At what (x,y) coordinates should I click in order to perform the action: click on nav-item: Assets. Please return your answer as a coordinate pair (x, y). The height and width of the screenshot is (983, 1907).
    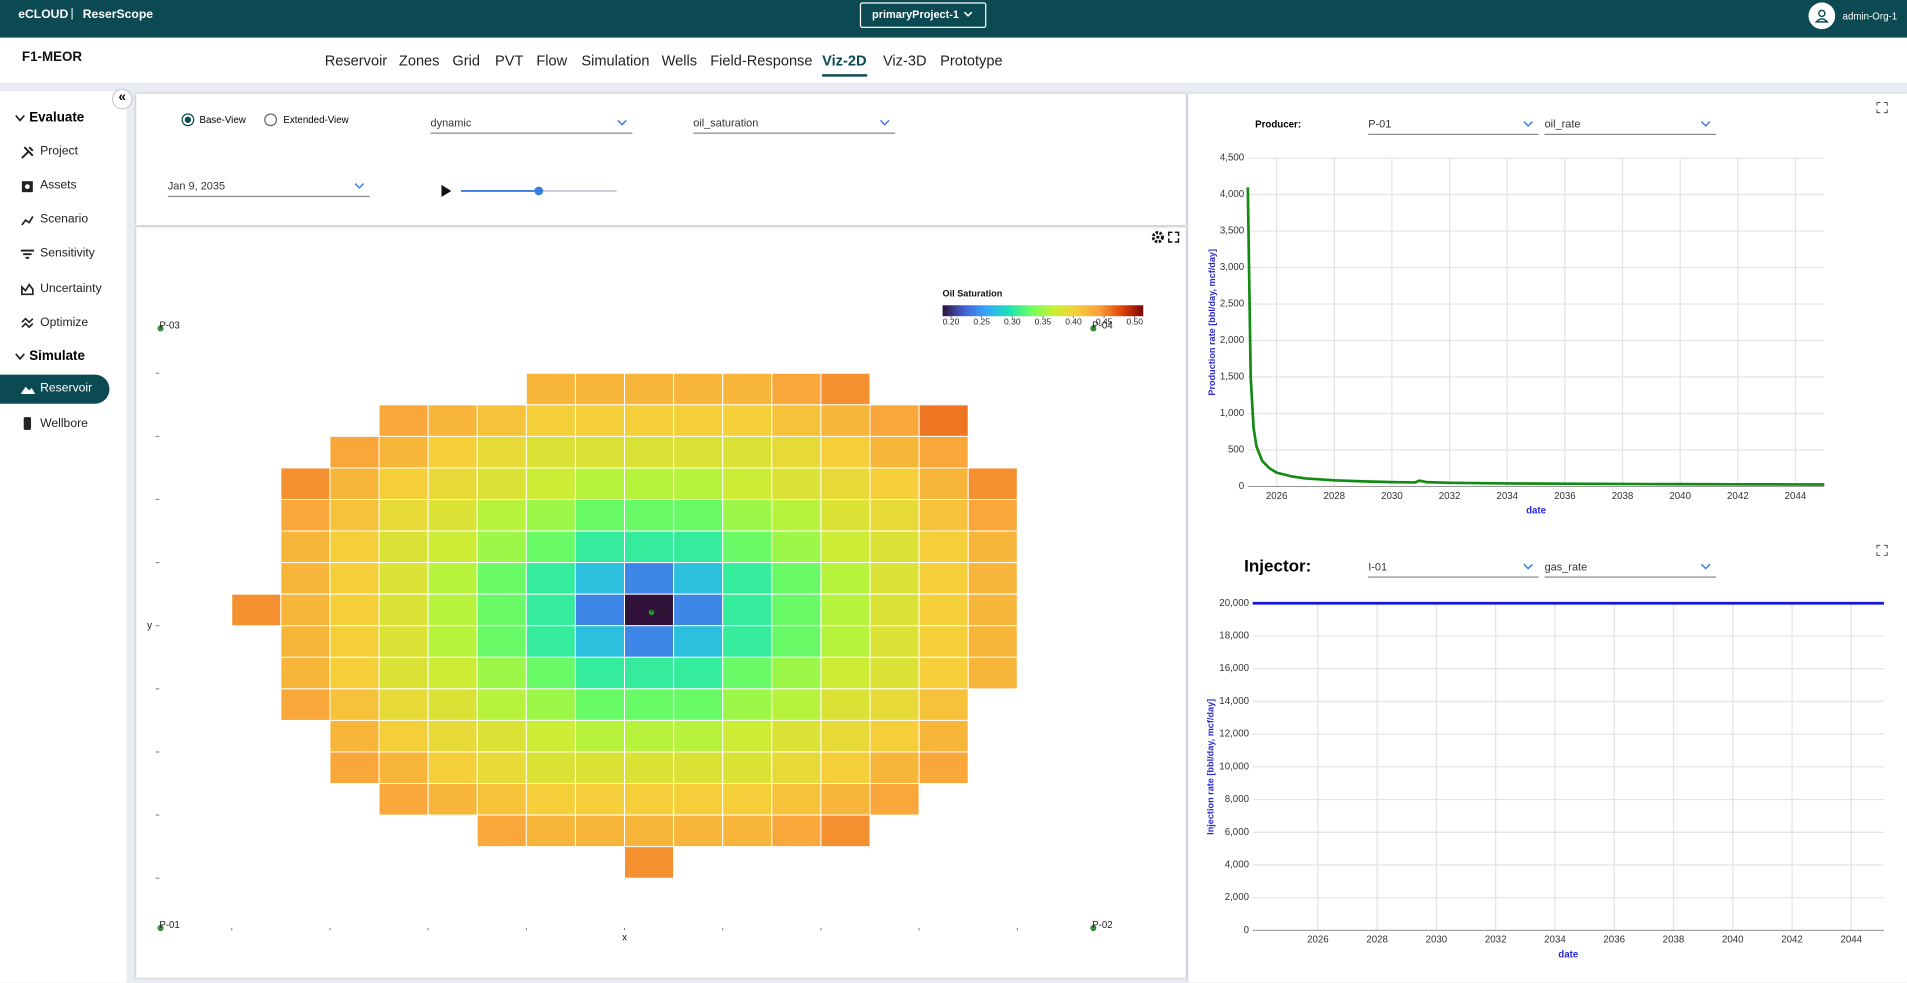
    Looking at the image, I should click on (58, 185).